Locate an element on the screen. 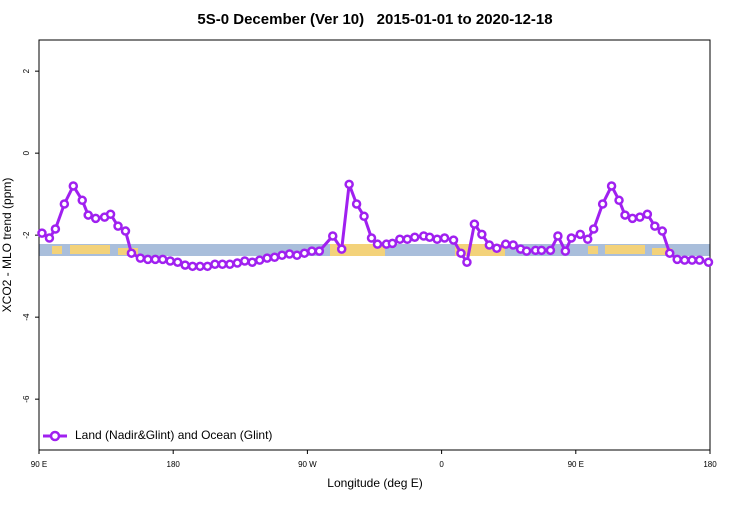 The height and width of the screenshot is (505, 750). legend-label: Land (Nadir&Glint) and Ocean (Glint) is located at coordinates (173, 435).